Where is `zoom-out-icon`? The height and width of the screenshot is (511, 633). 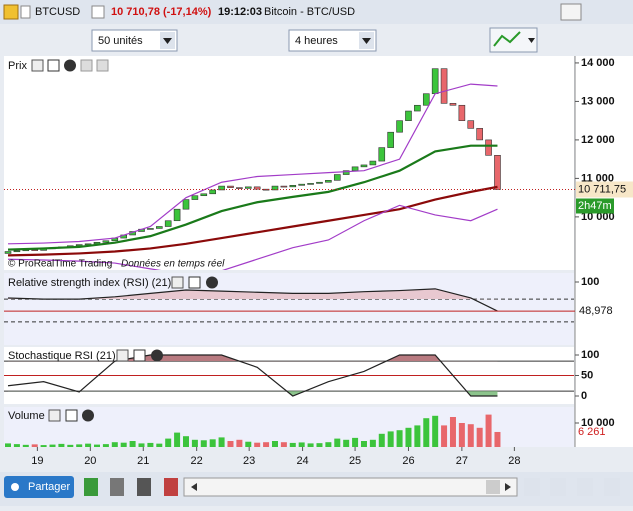
zoom-out-icon is located at coordinates (585, 487).